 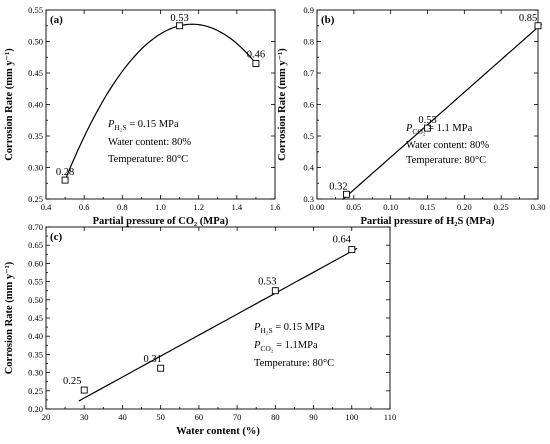 I want to click on x-tick-label: 0.15, so click(x=427, y=207).